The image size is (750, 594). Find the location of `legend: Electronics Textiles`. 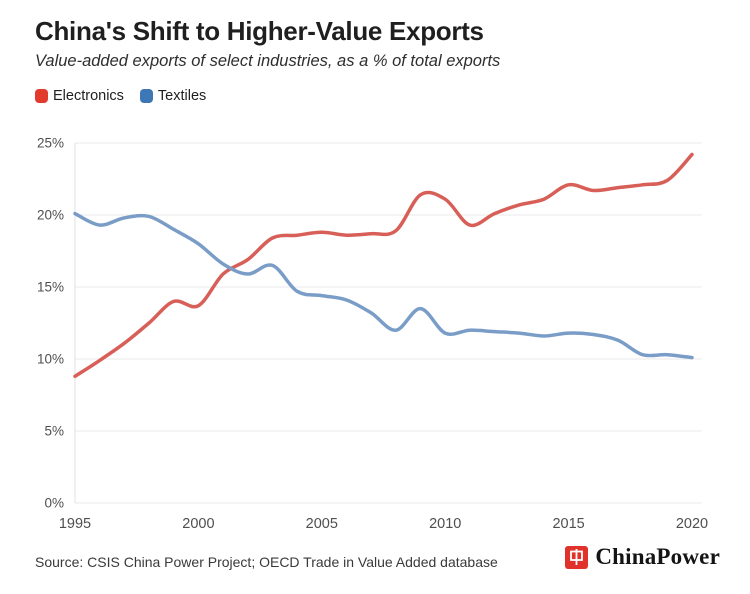

legend: Electronics Textiles is located at coordinates (120, 96).